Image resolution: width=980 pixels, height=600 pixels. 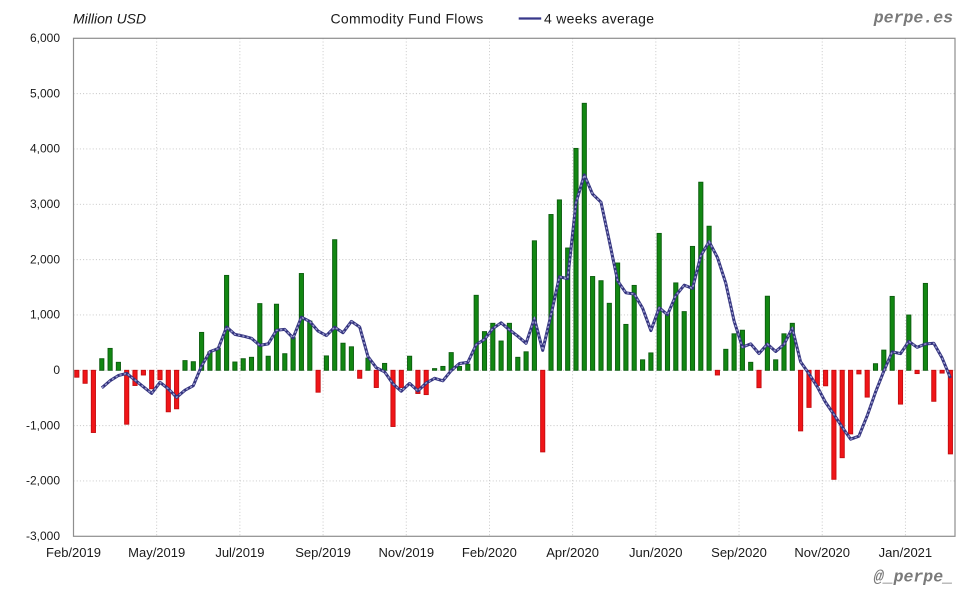 What do you see at coordinates (656, 552) in the screenshot?
I see `svg-text: Jun/2020` at bounding box center [656, 552].